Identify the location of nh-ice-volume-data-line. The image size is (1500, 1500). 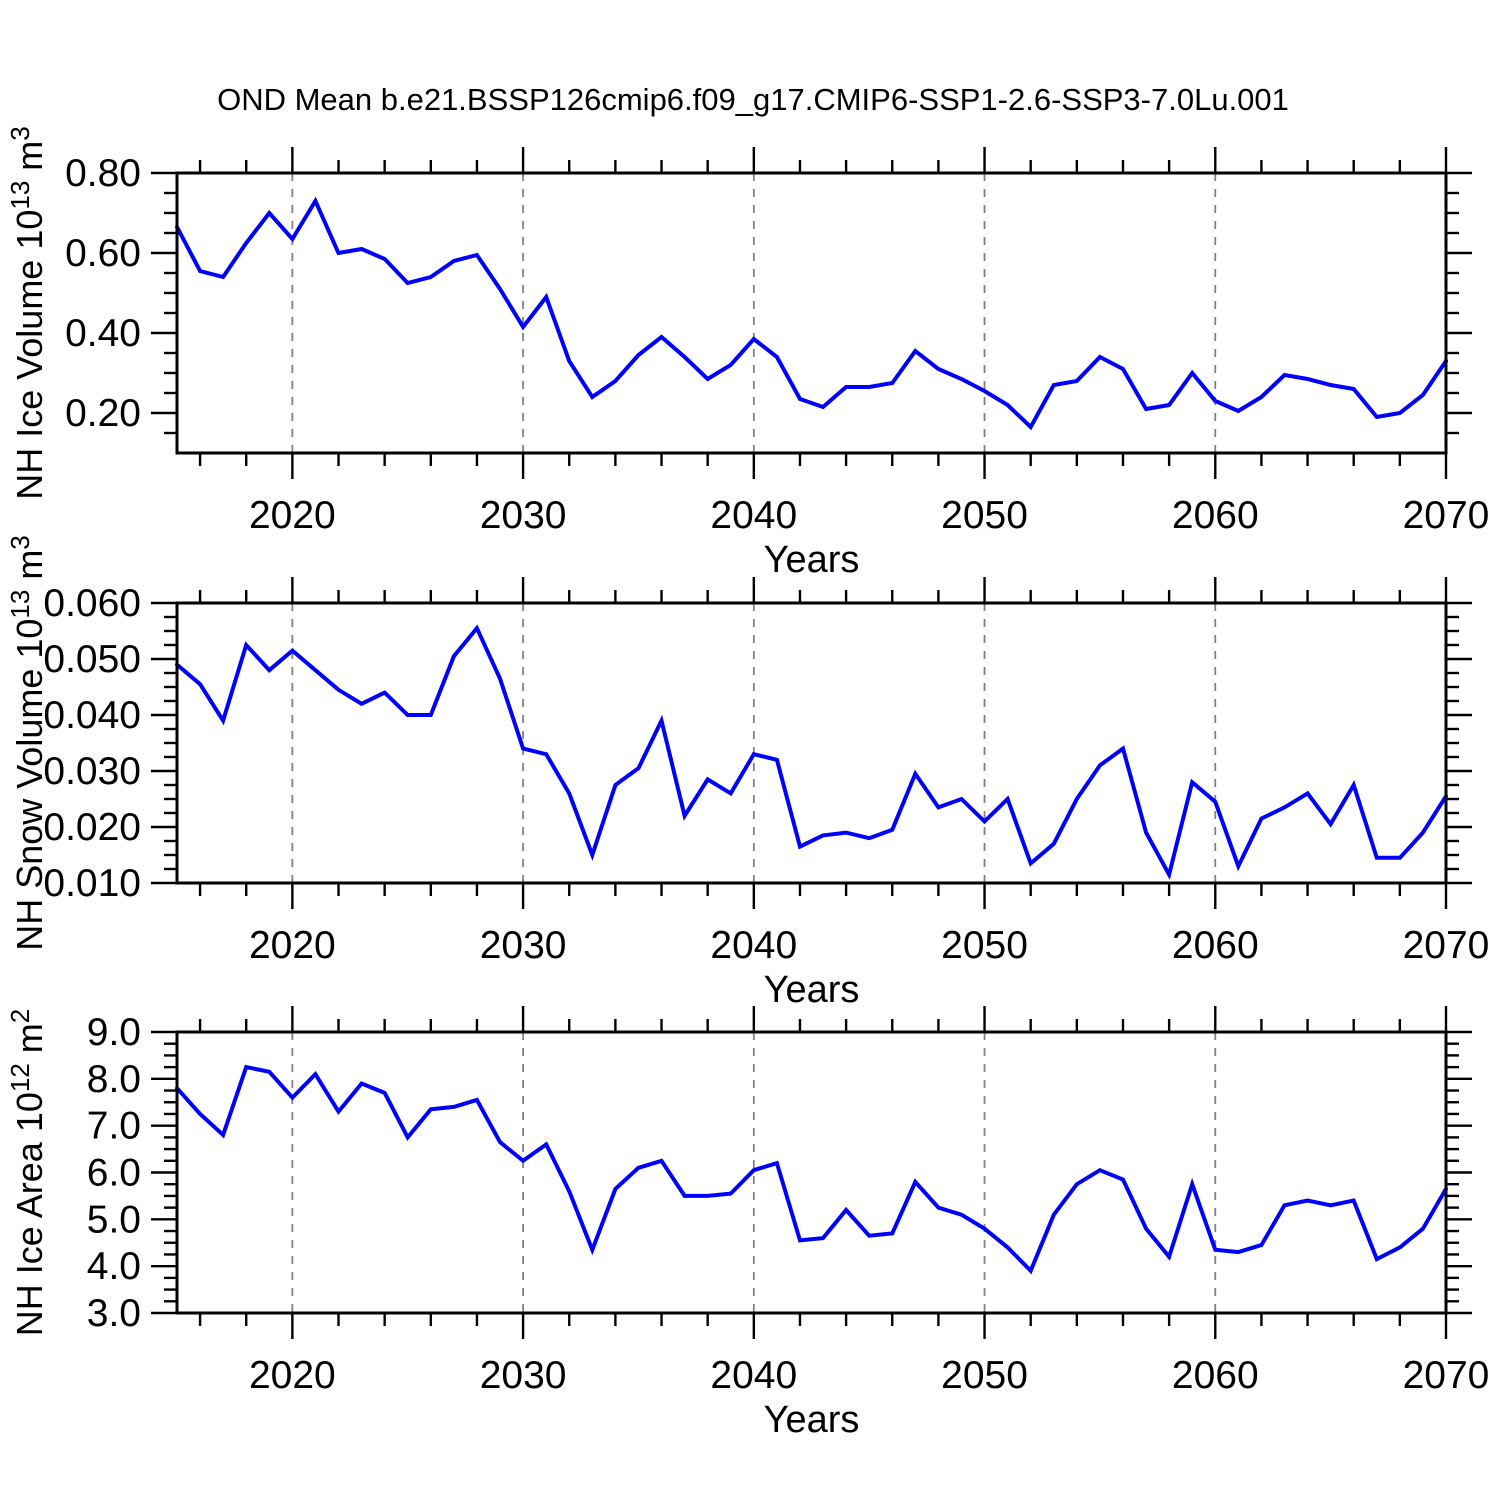
(811, 313).